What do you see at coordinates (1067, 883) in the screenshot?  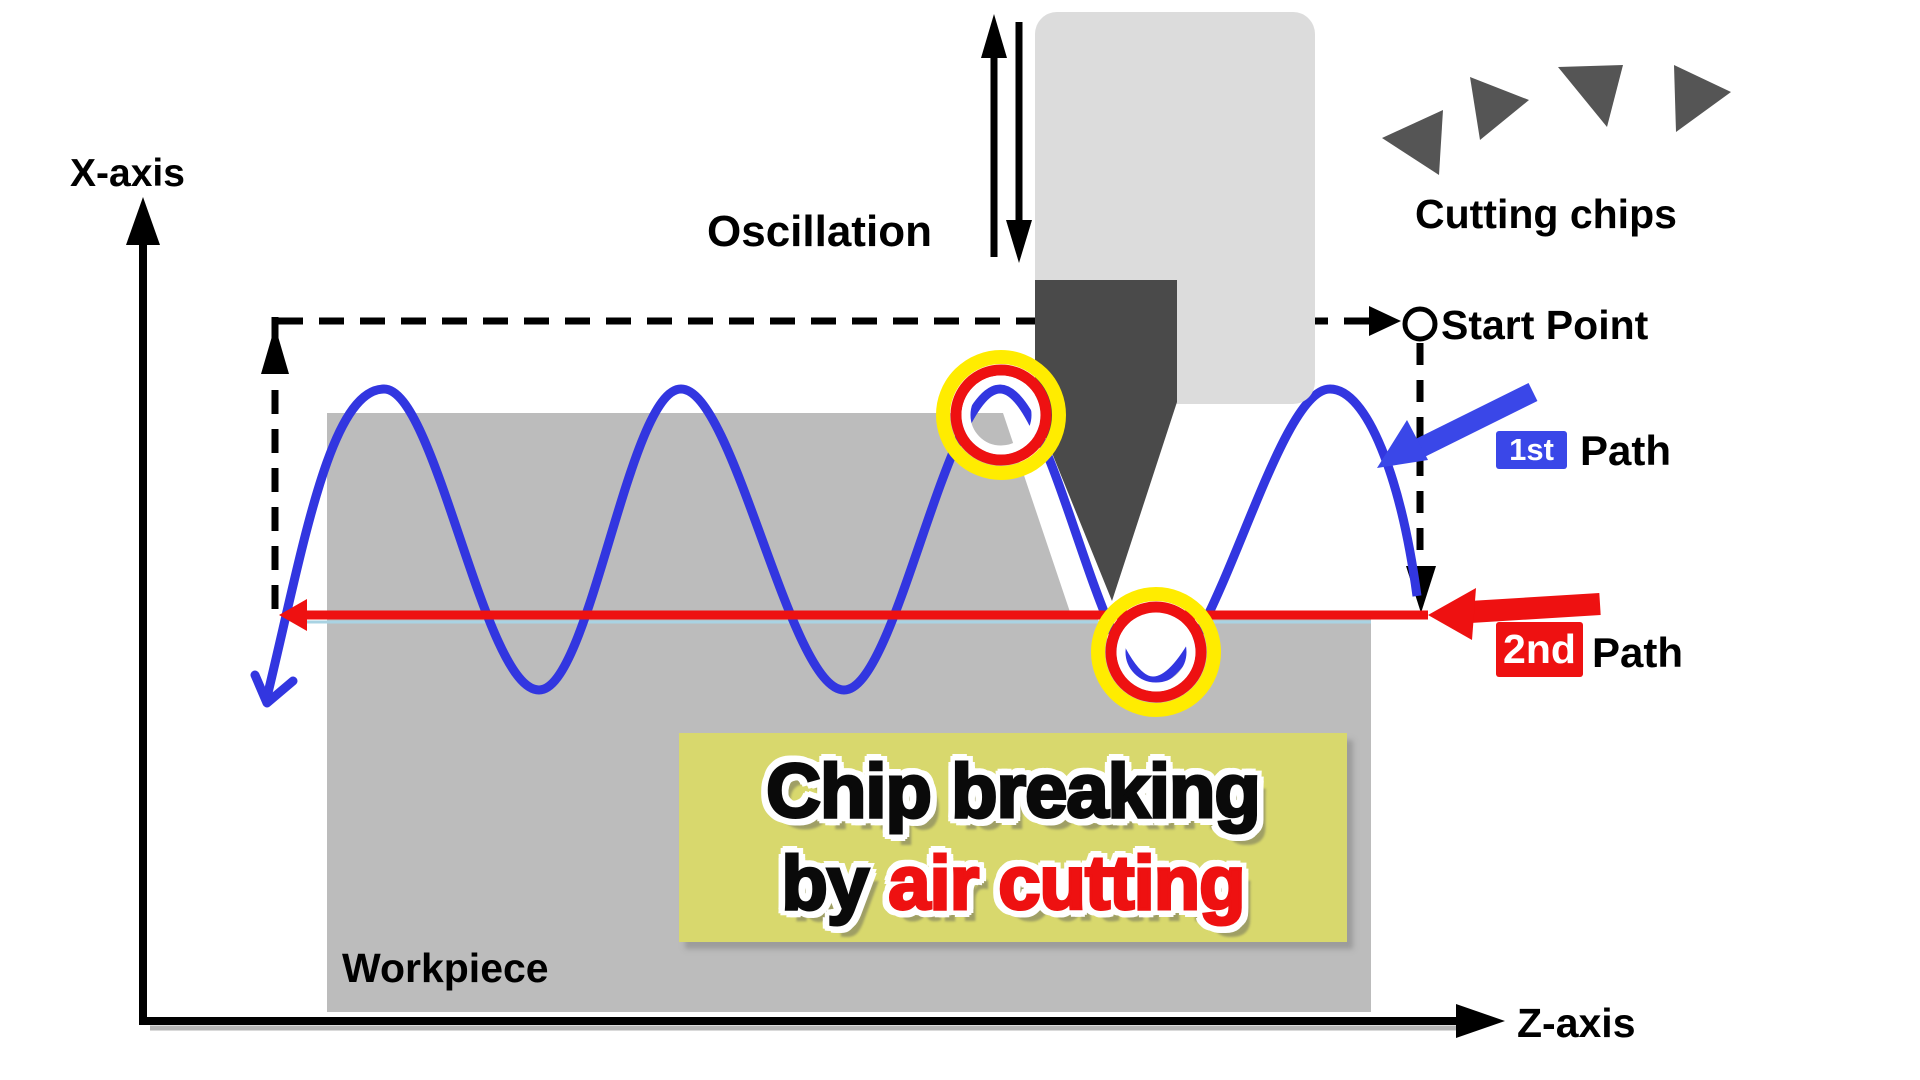 I see `caption-line2-highlight: air cutting` at bounding box center [1067, 883].